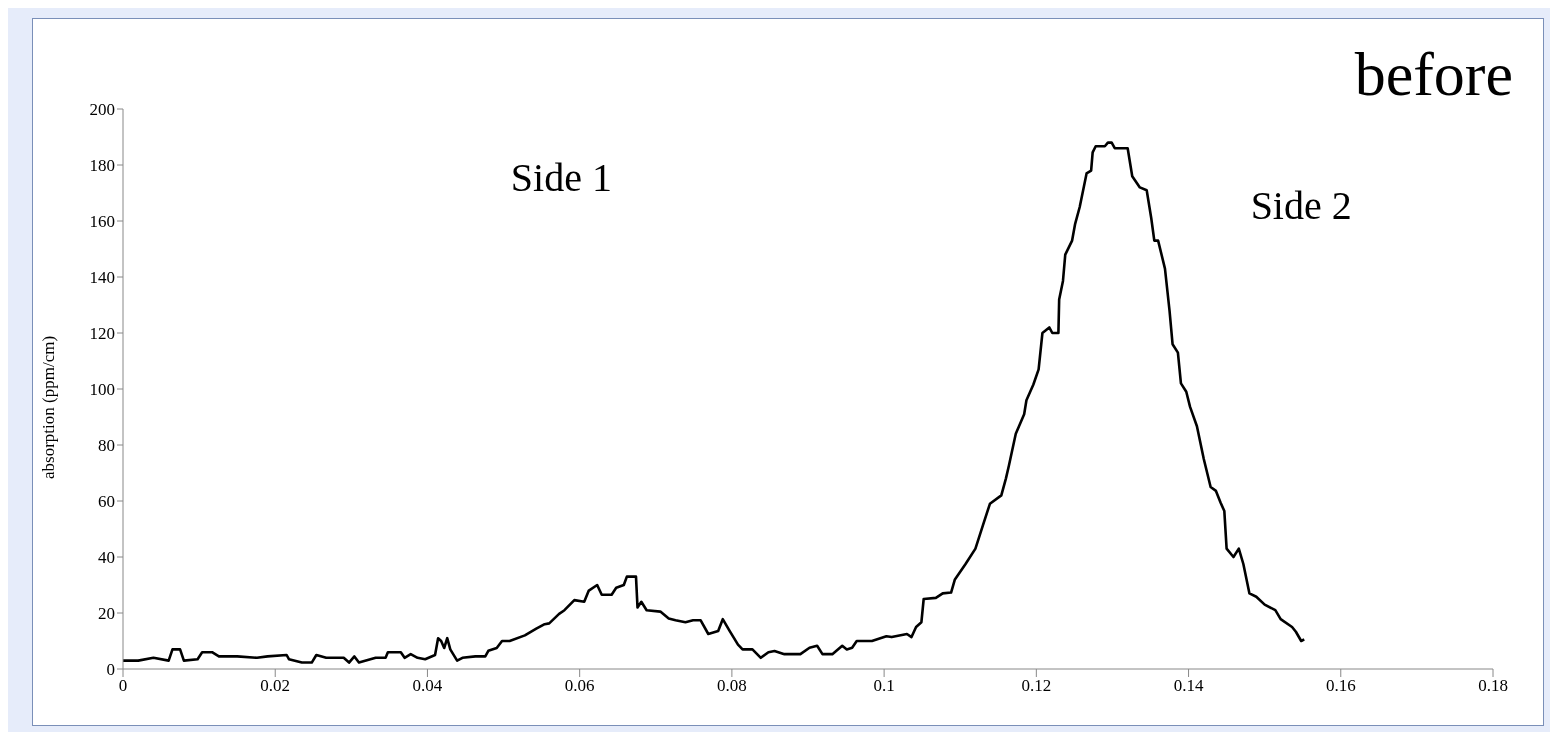 The width and height of the screenshot is (1558, 740). Describe the element at coordinates (561, 177) in the screenshot. I see `annotation: Side 1` at that location.